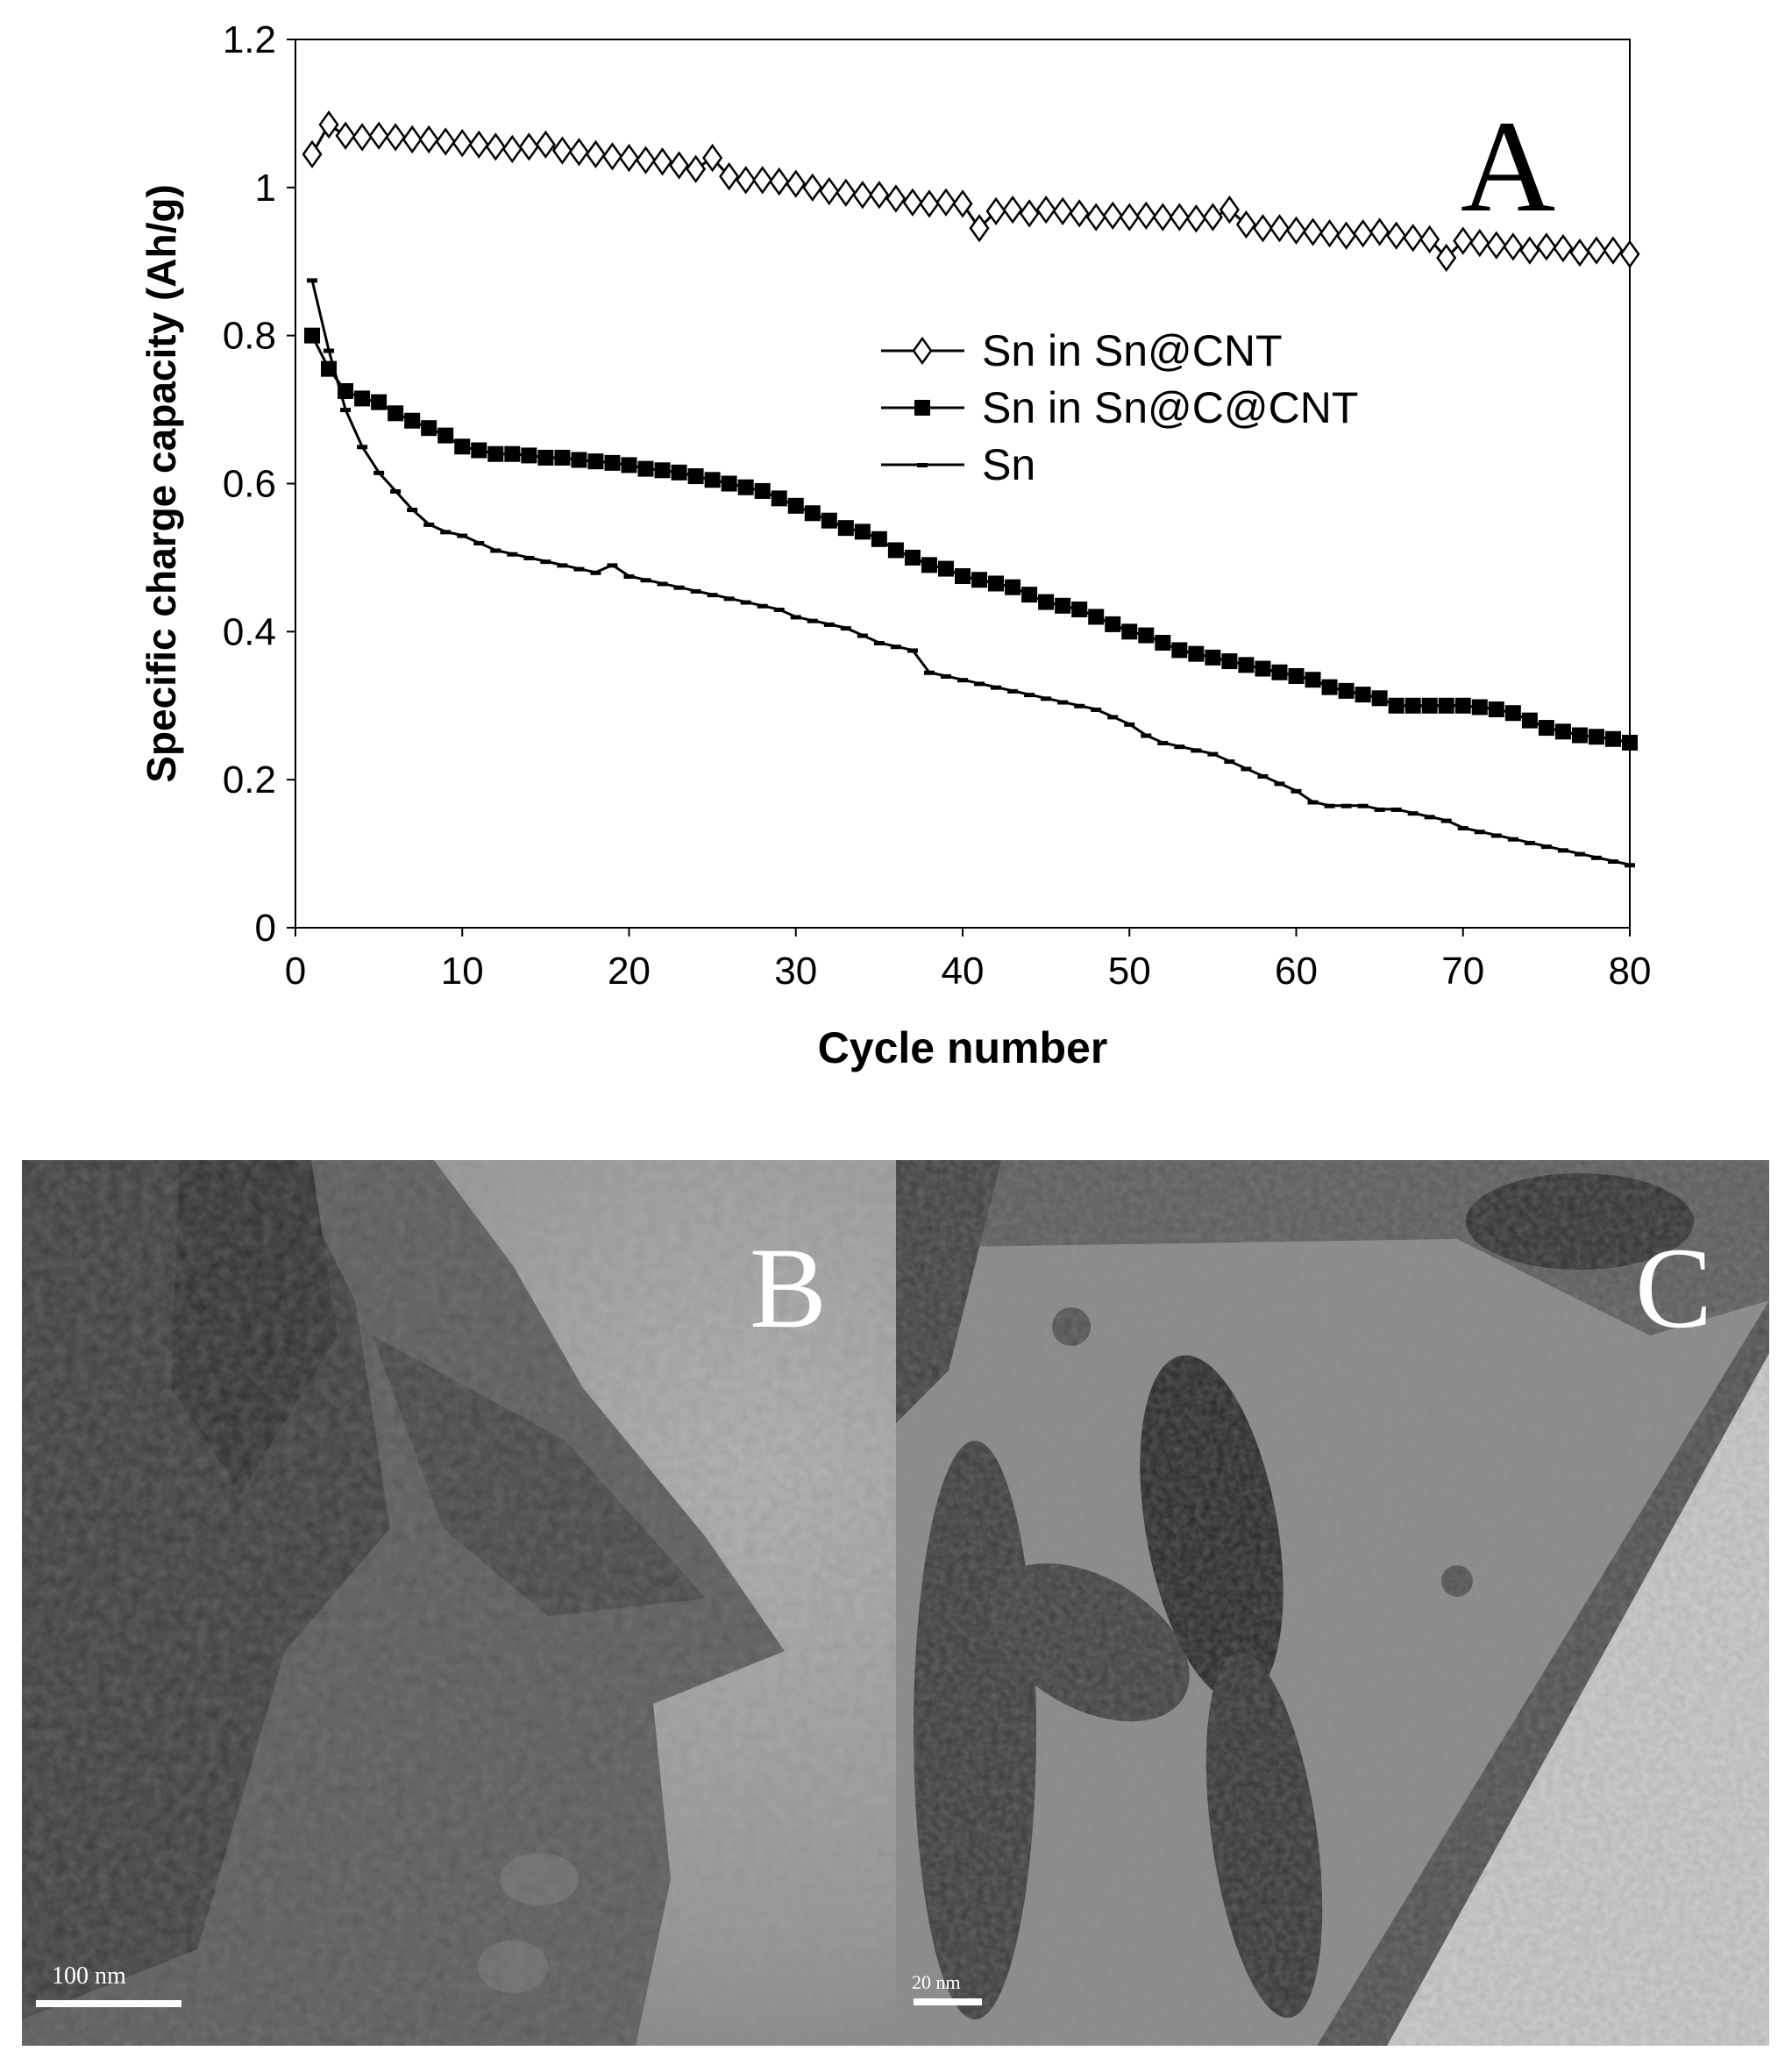  I want to click on y-axis-label: Specific charge capacity (Ah/g), so click(161, 484).